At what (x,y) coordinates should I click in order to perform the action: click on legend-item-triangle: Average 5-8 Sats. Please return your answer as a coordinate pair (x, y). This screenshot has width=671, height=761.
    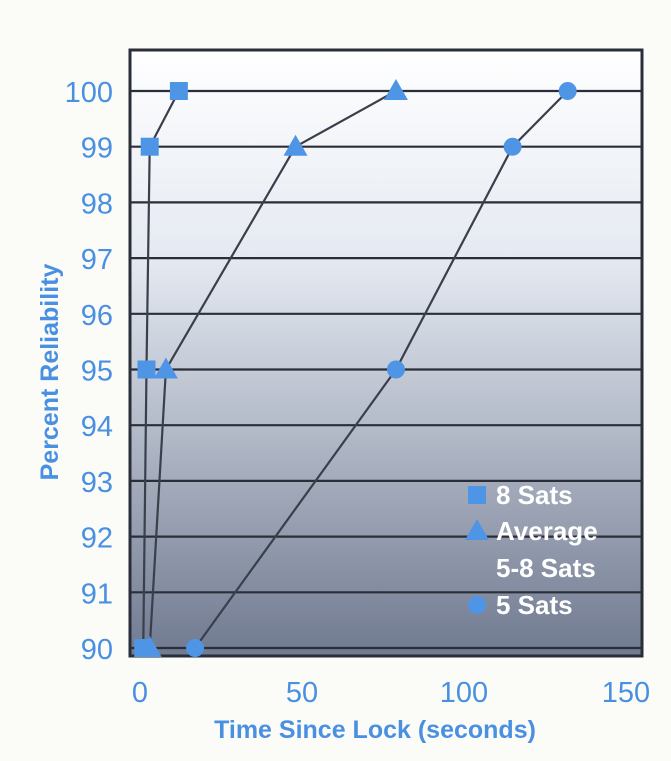
    Looking at the image, I should click on (531, 549).